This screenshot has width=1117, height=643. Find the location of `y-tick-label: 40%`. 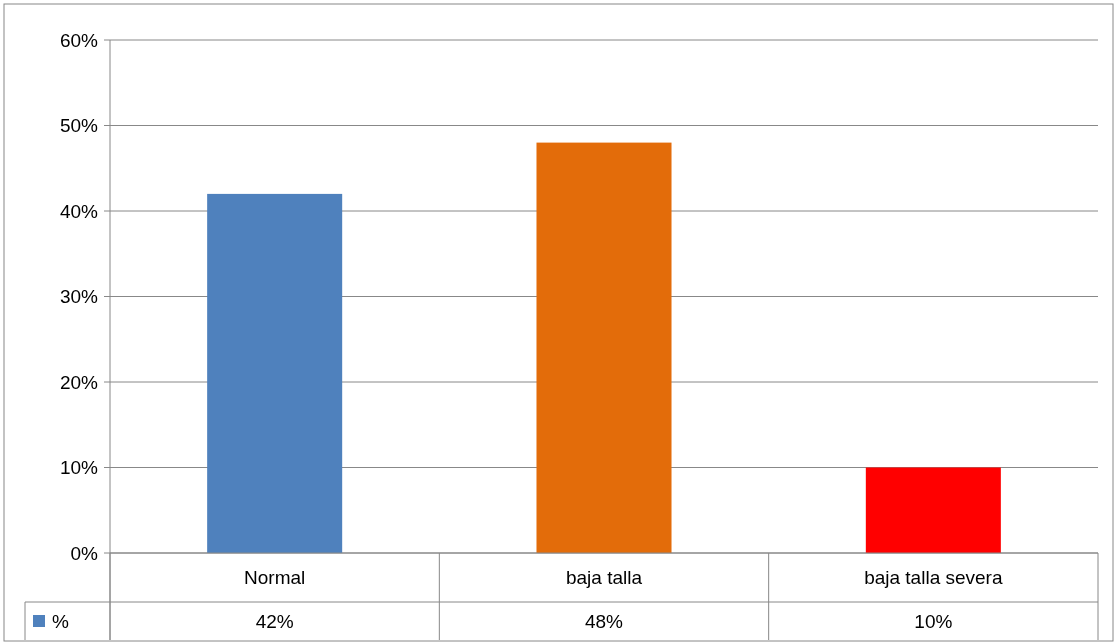

y-tick-label: 40% is located at coordinates (79, 211).